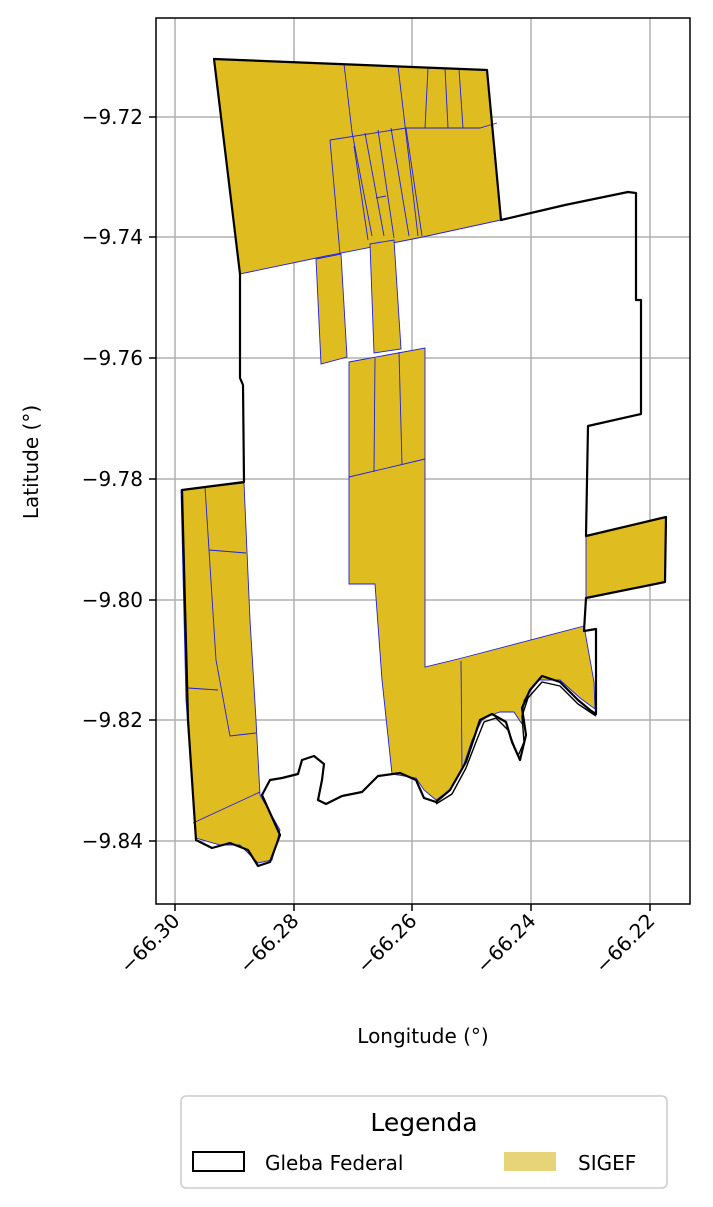 The image size is (713, 1207). Describe the element at coordinates (112, 720) in the screenshot. I see `y-tick-label: −9.82` at that location.